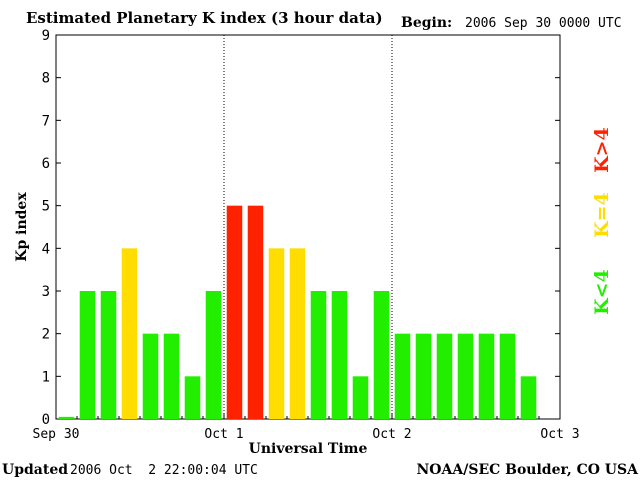 This screenshot has width=640, height=480. I want to click on legend-green: K<4, so click(602, 292).